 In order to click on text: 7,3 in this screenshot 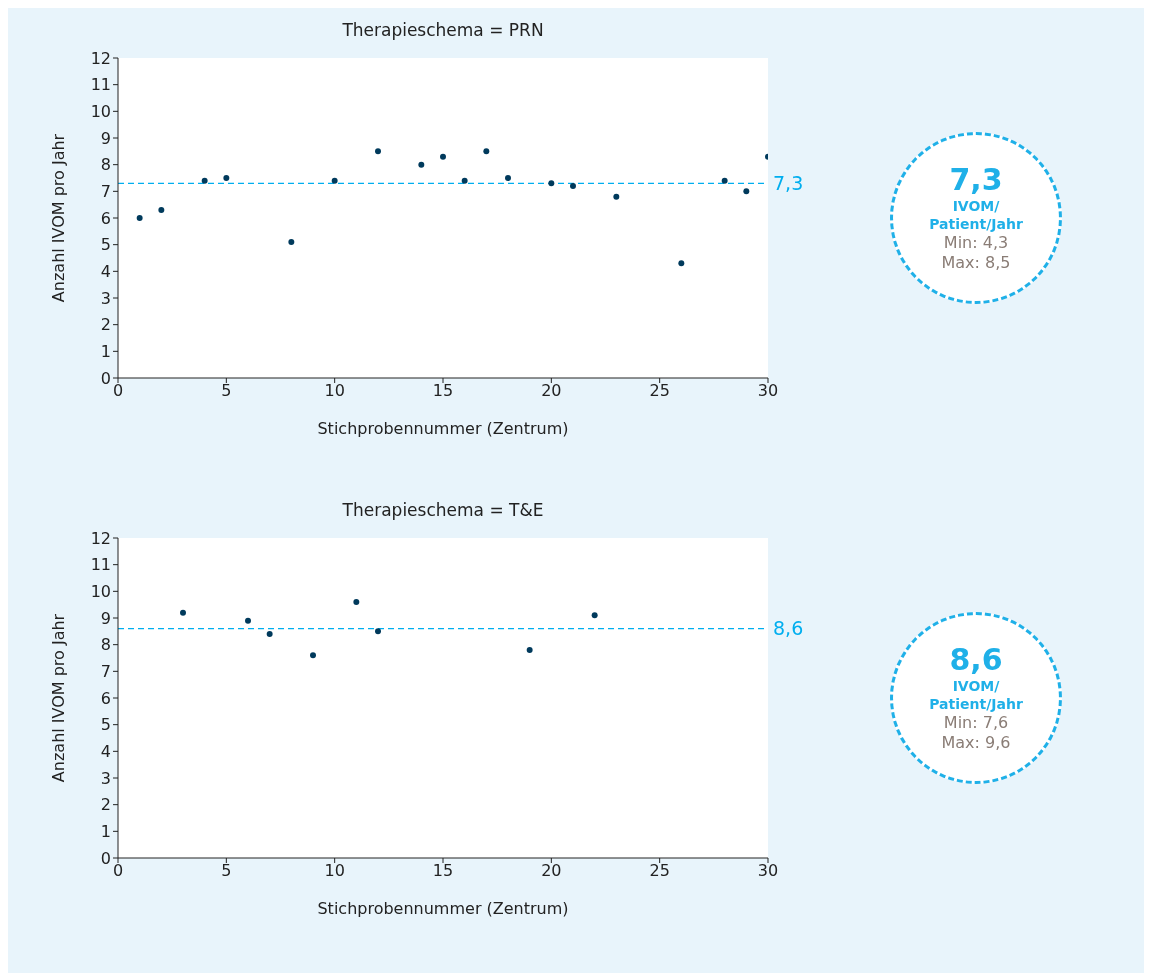, I will do `click(976, 179)`.